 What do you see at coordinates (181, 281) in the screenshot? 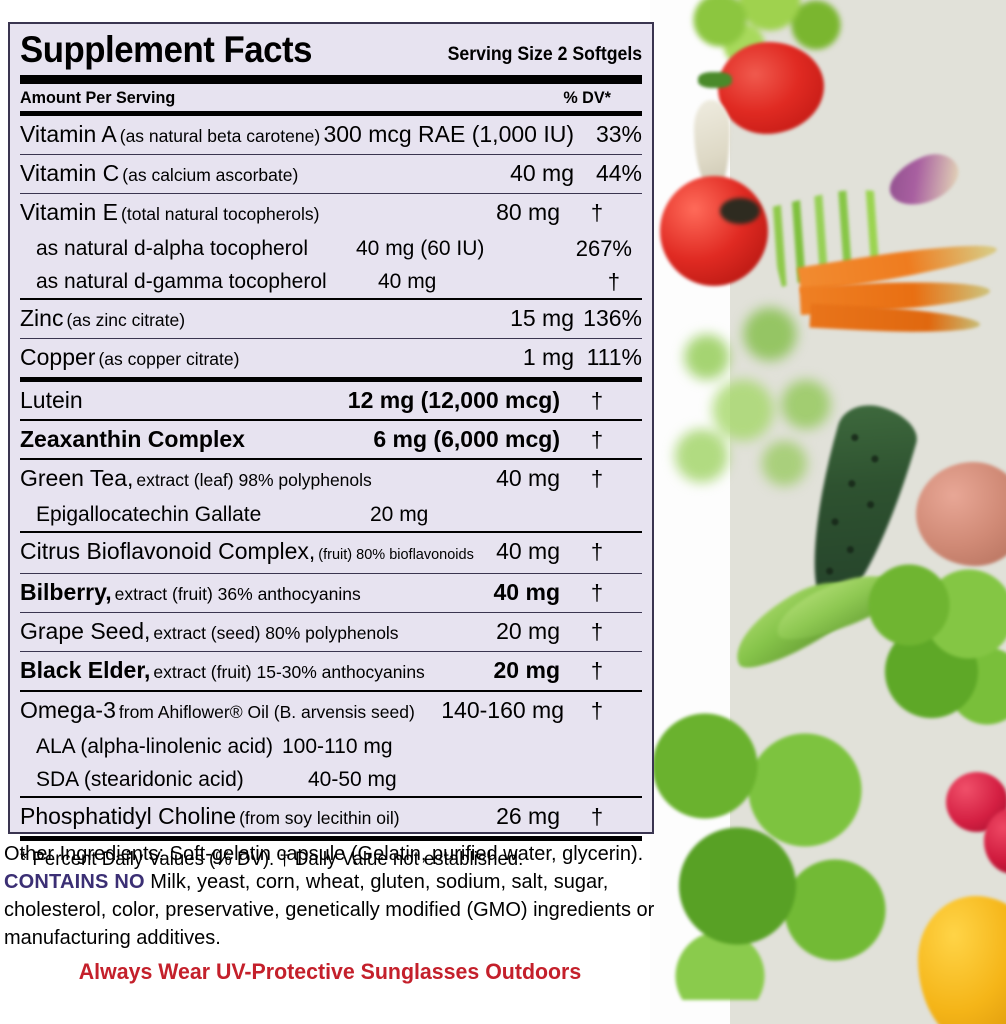
I see `nutrient-name: as natural d-gamma tocopherol` at bounding box center [181, 281].